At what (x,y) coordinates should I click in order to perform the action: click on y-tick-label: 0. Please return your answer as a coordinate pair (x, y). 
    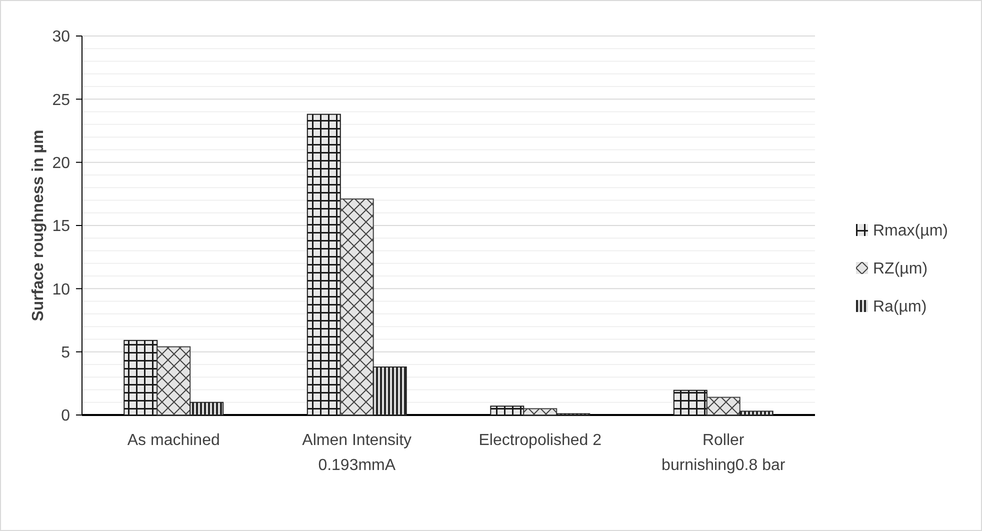
    Looking at the image, I should click on (65, 416).